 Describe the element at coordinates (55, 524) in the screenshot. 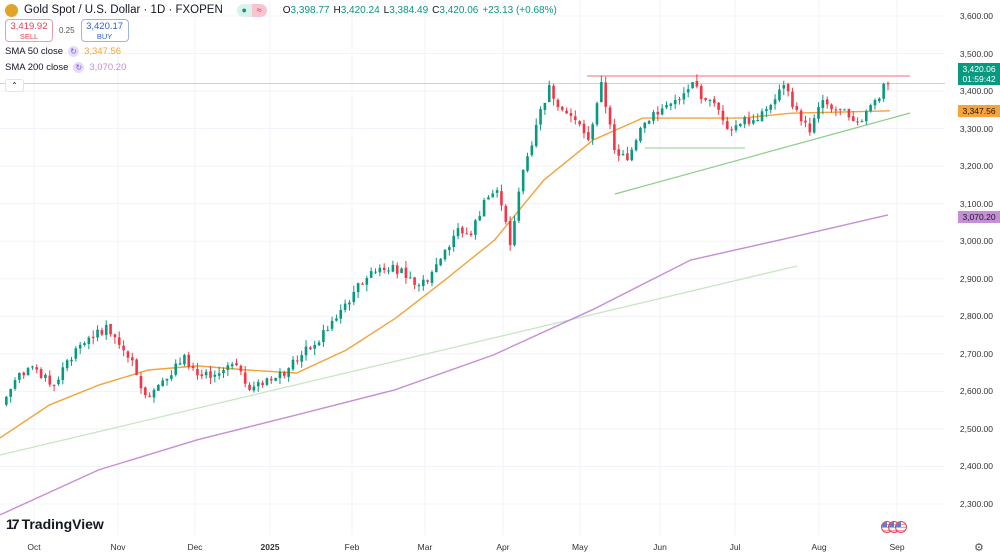

I see `tradingview-logo: 17 TradingView` at that location.